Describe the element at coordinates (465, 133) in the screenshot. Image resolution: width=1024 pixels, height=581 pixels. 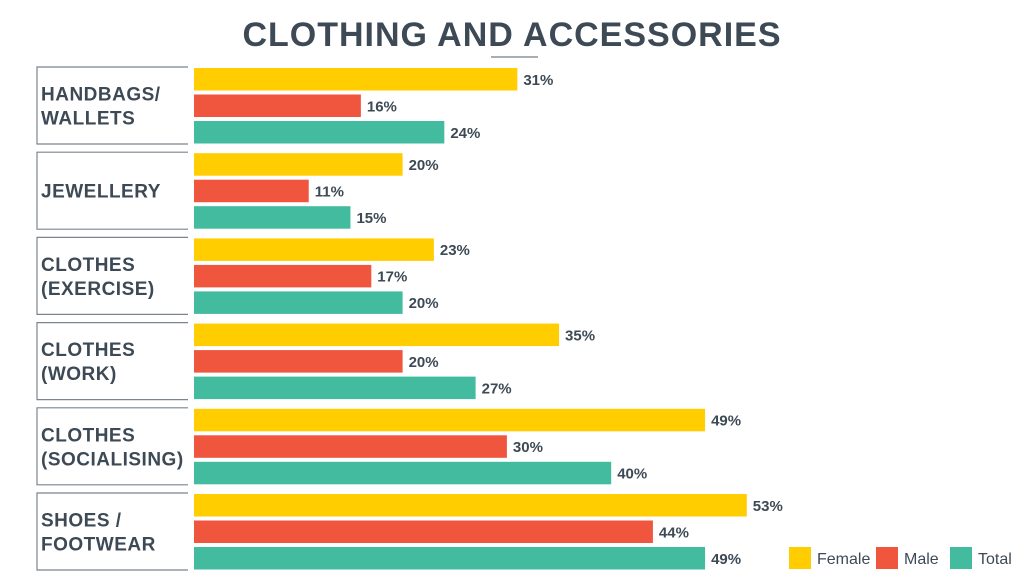
I see `data-label: 24%` at that location.